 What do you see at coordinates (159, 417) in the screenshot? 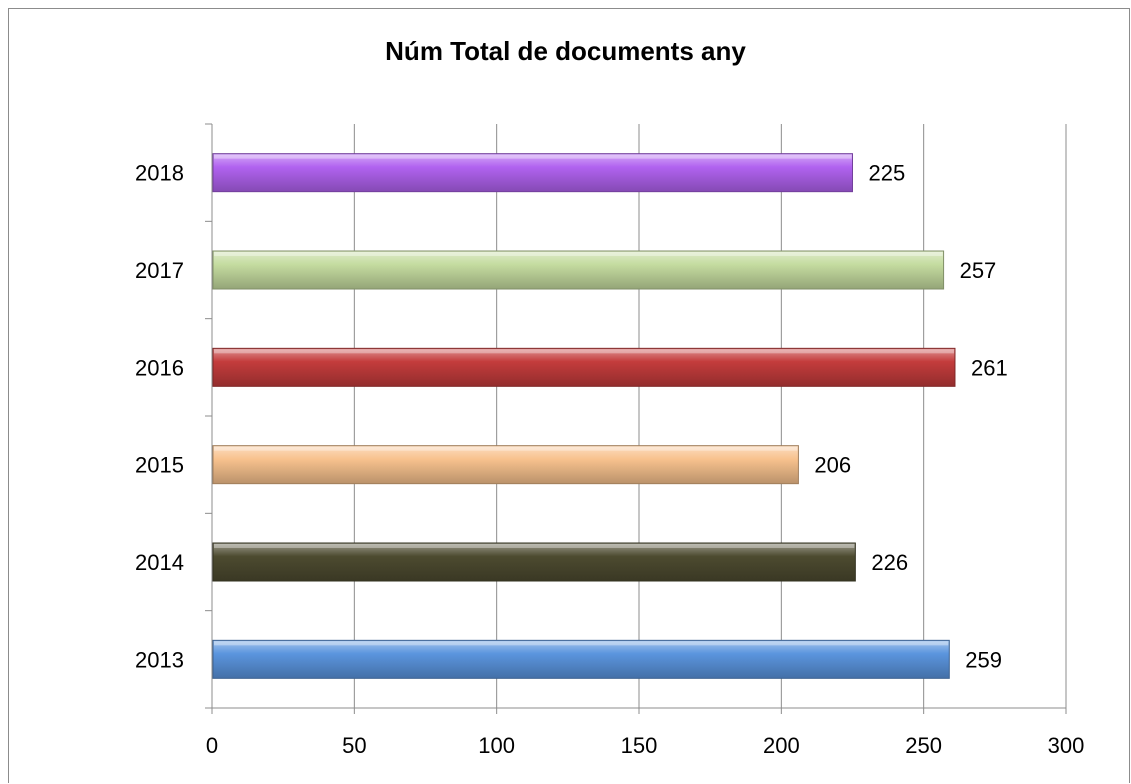
I see `y-tick-labels: 2013 2014 2015 2016 2017 2018` at bounding box center [159, 417].